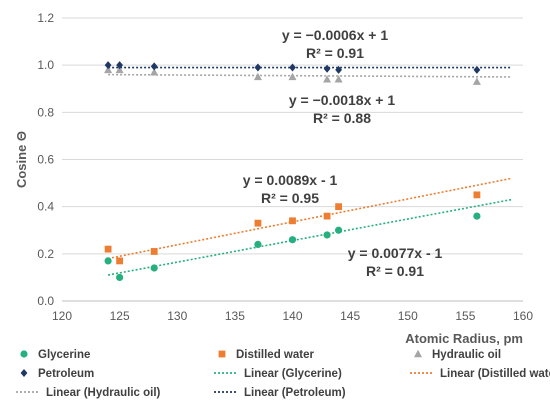 This screenshot has height=416, width=550. Describe the element at coordinates (103, 393) in the screenshot. I see `legend-label: Linear (Hydraulic oil)` at that location.